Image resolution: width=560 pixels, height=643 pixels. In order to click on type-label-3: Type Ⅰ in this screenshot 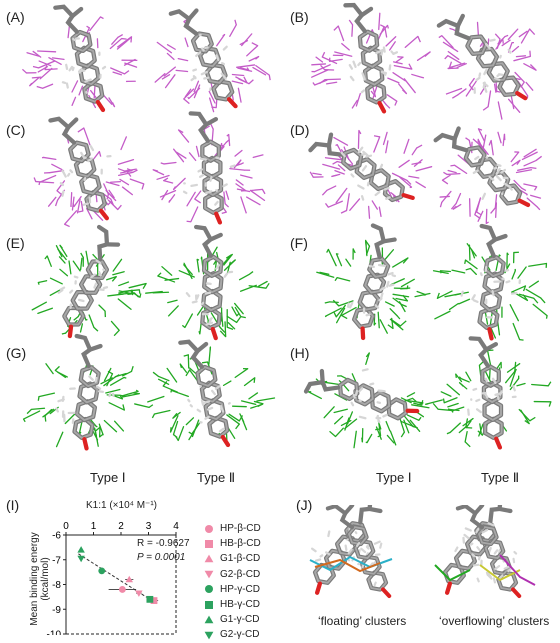, I will do `click(394, 478)`.